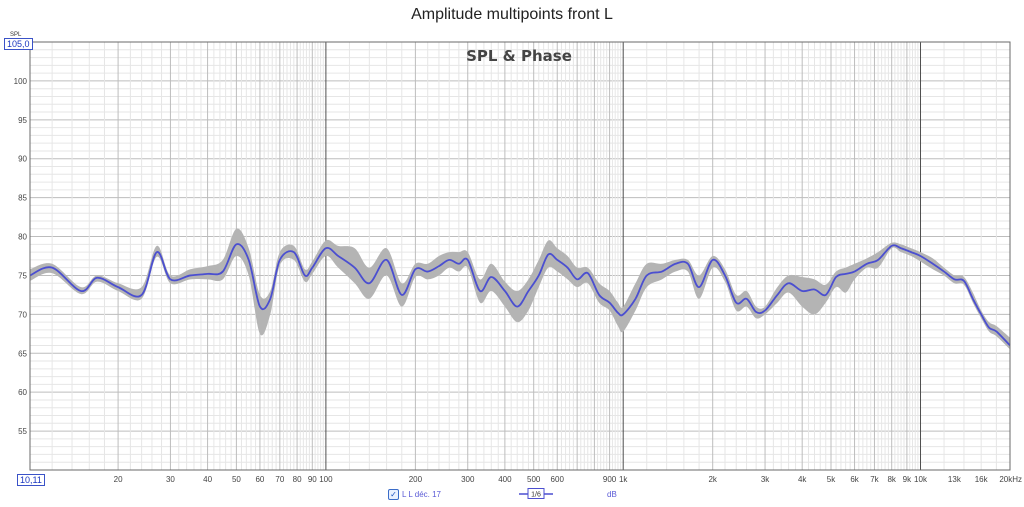 The image size is (1024, 507). What do you see at coordinates (891, 479) in the screenshot?
I see `x-tick-label: 8k` at bounding box center [891, 479].